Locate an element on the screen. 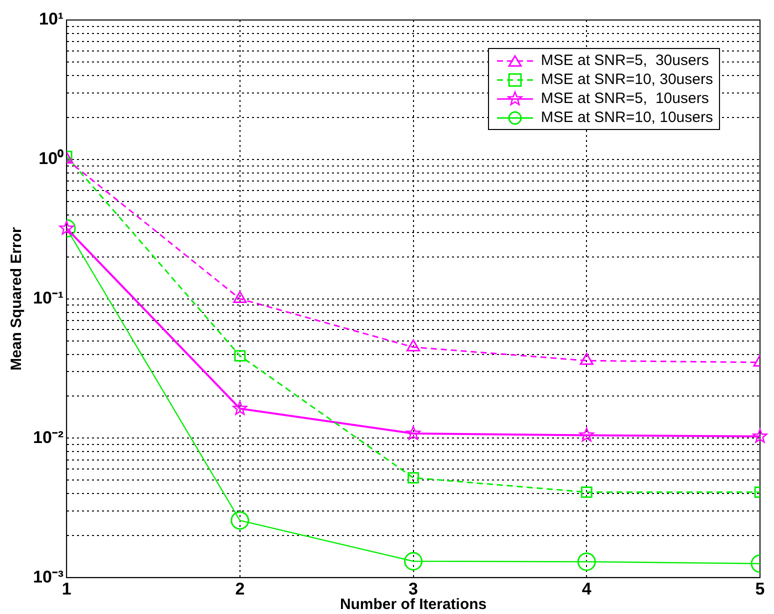  y-tick-label: 10⁻³ is located at coordinates (48, 576).